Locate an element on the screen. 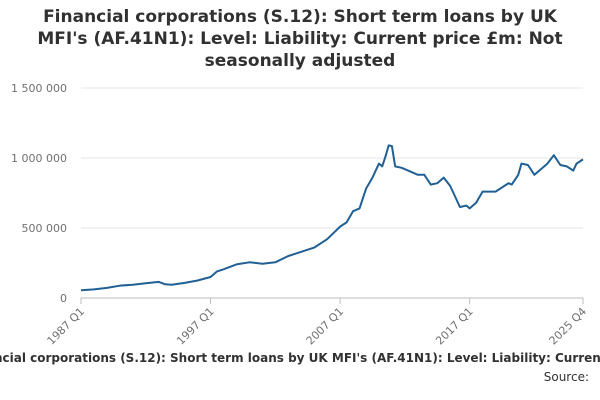 The height and width of the screenshot is (400, 600). x-axis: 1987 Q1 1997 Q1 2007 Q1 2017 Q1 2025 Q4 is located at coordinates (317, 323).